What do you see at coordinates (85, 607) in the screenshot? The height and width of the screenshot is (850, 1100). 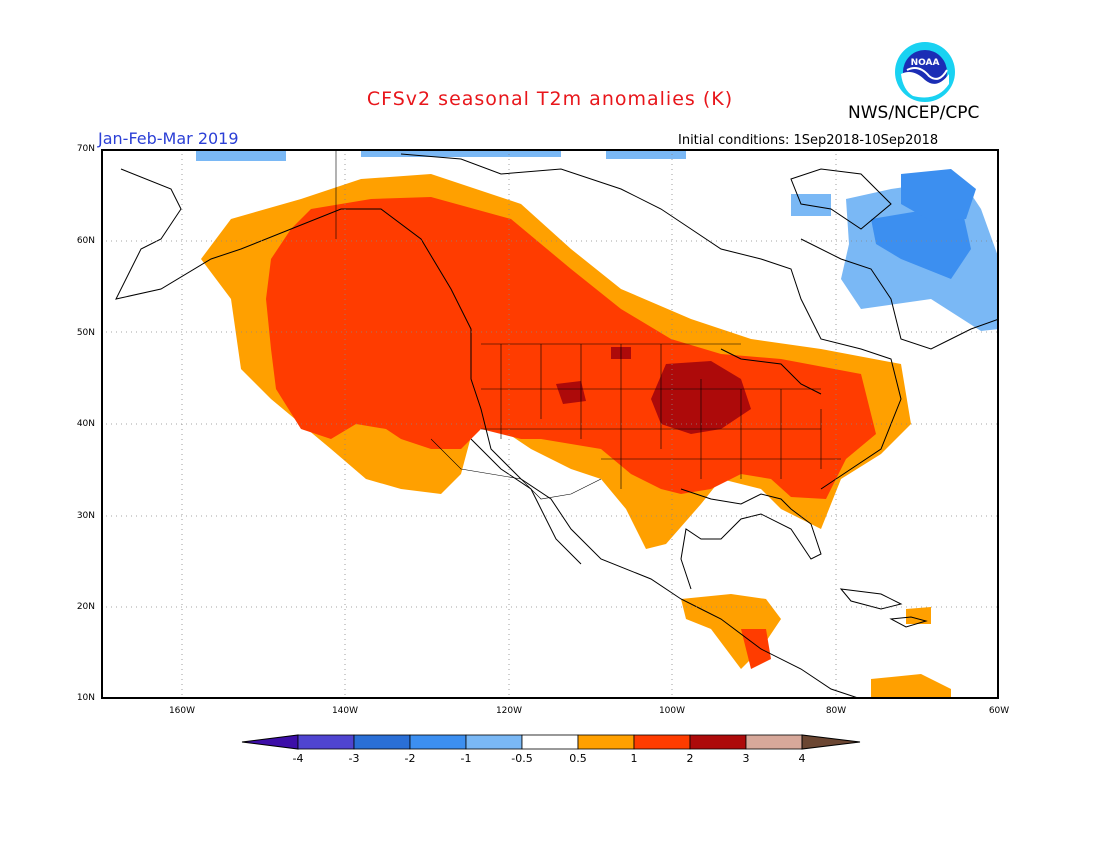 I see `lat-label: 20N` at bounding box center [85, 607].